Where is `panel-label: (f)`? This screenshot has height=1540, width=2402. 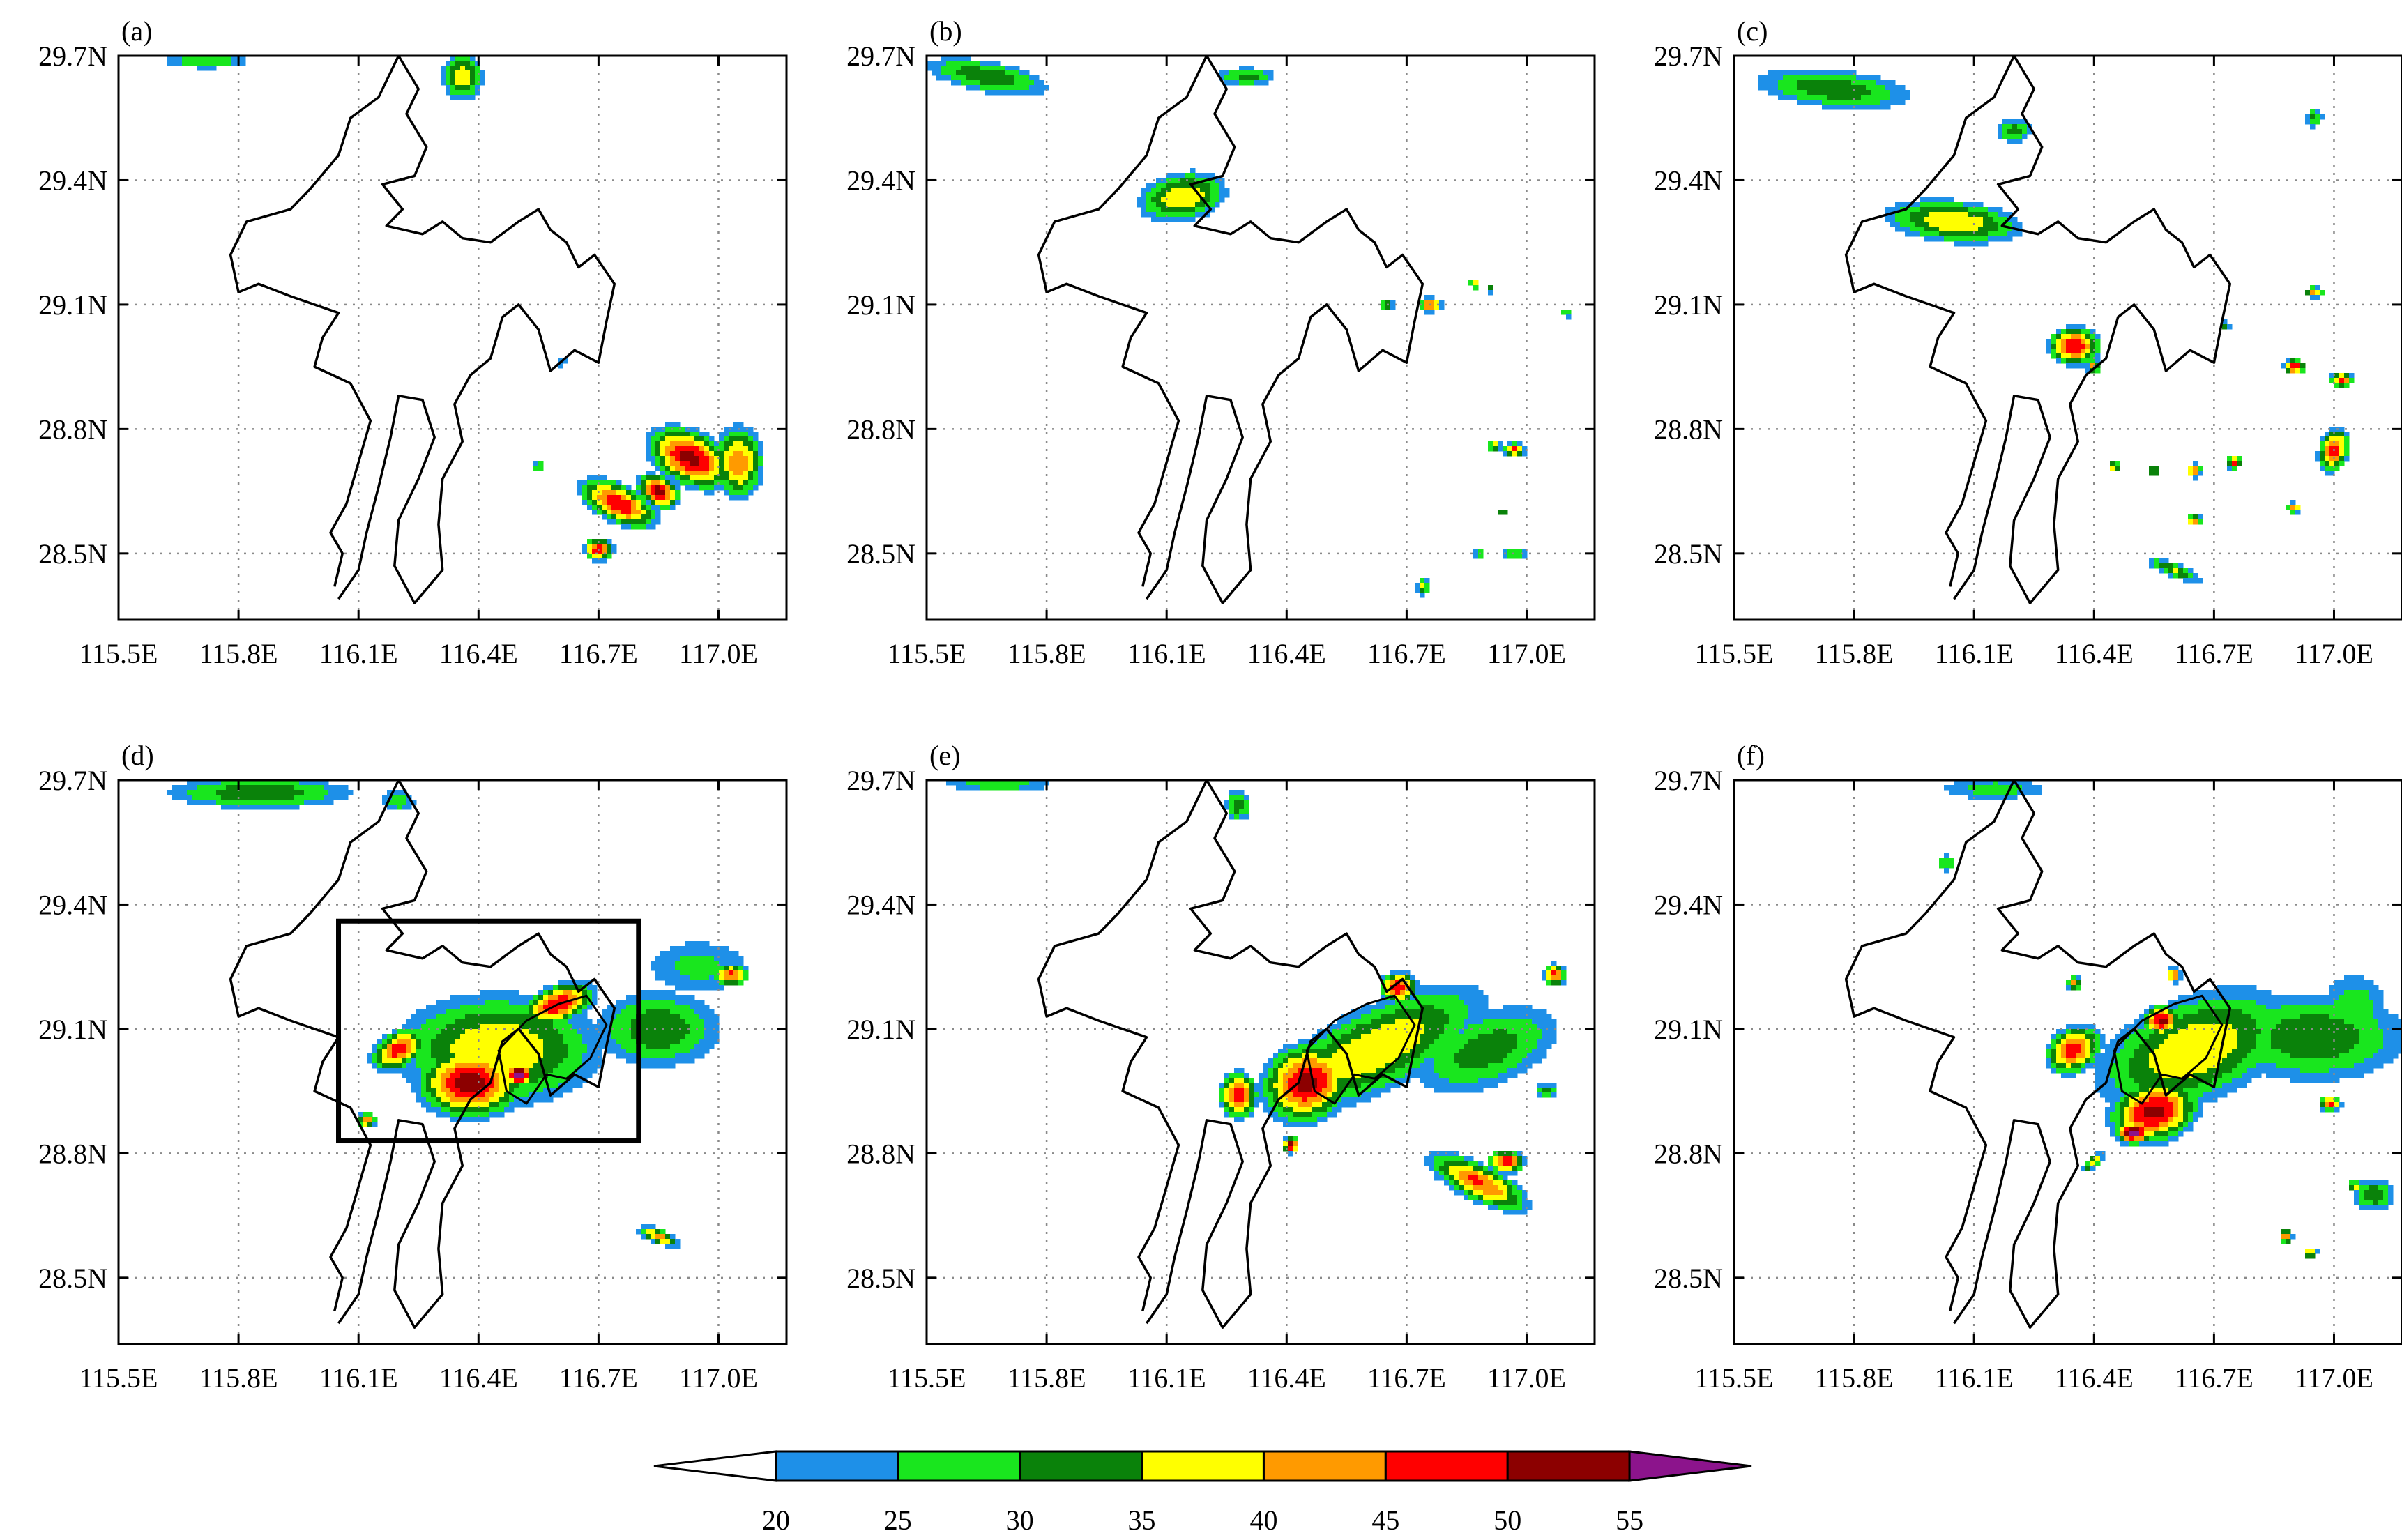 panel-label: (f) is located at coordinates (1751, 755).